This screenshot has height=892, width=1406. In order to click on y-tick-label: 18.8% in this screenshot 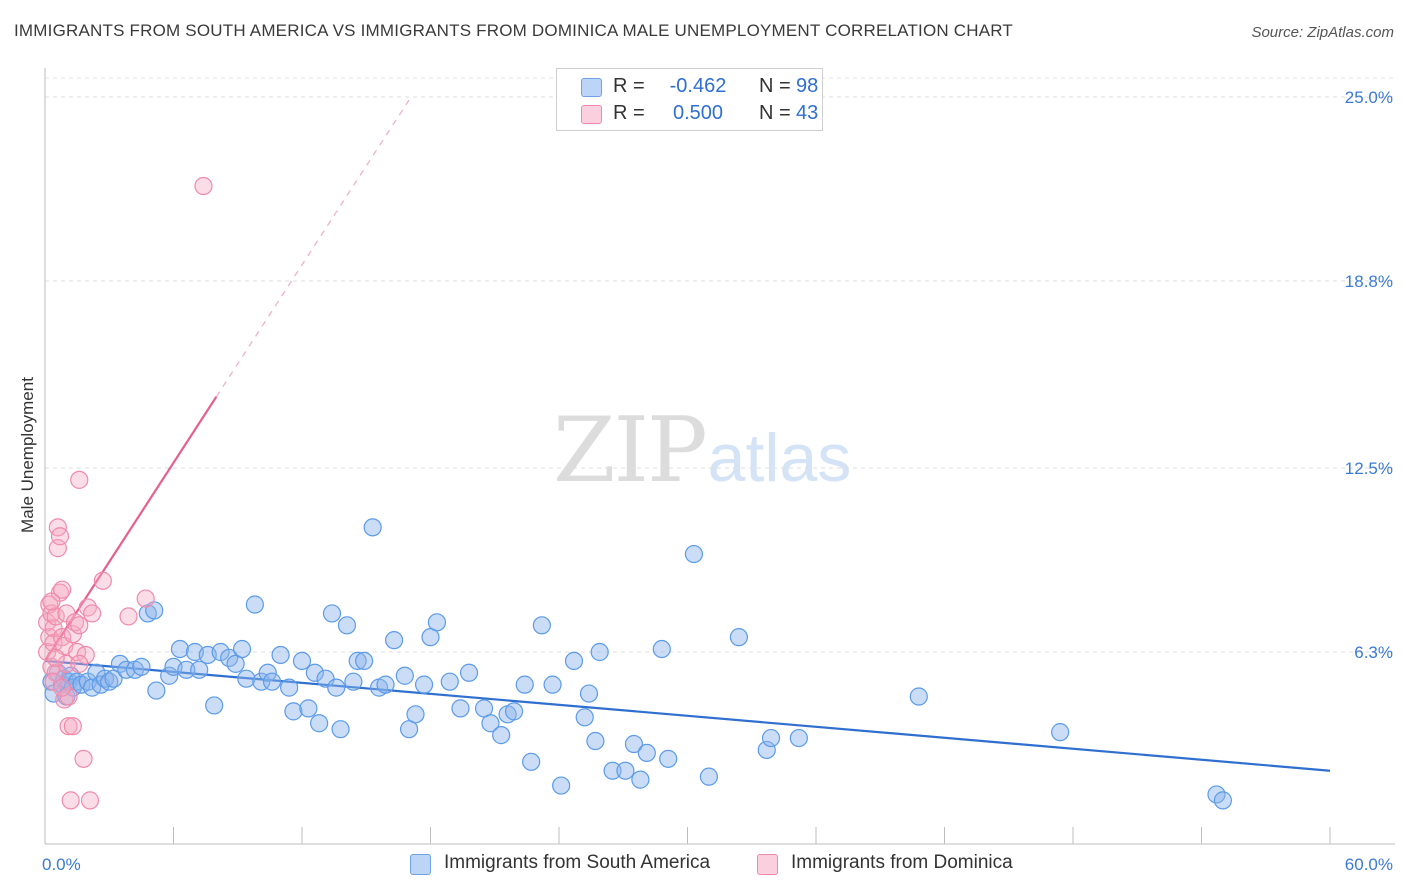, I will do `click(1369, 281)`.